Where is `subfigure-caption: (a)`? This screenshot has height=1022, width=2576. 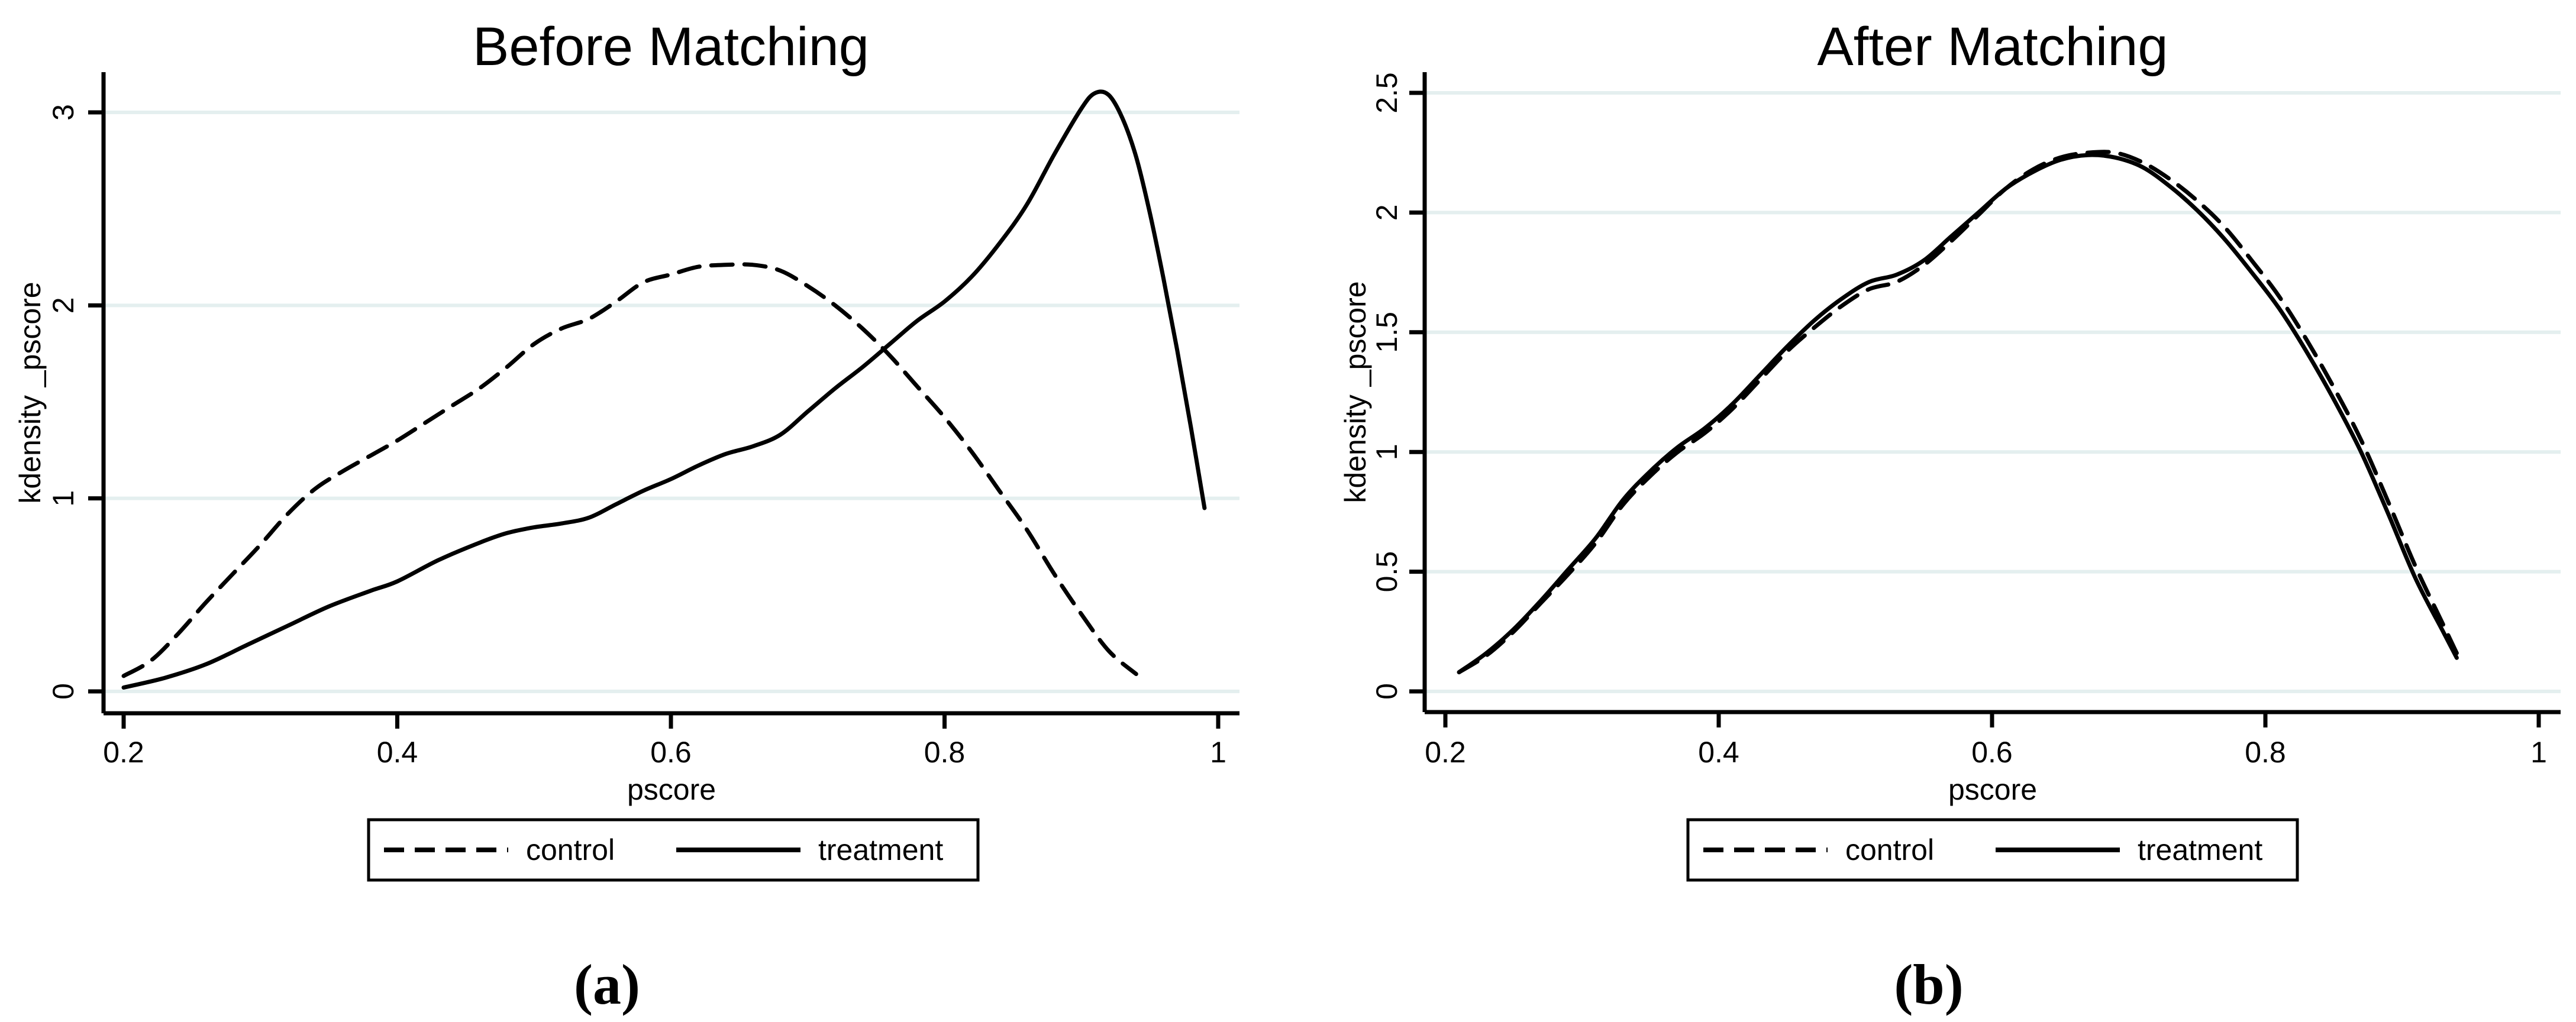 subfigure-caption: (a) is located at coordinates (607, 985).